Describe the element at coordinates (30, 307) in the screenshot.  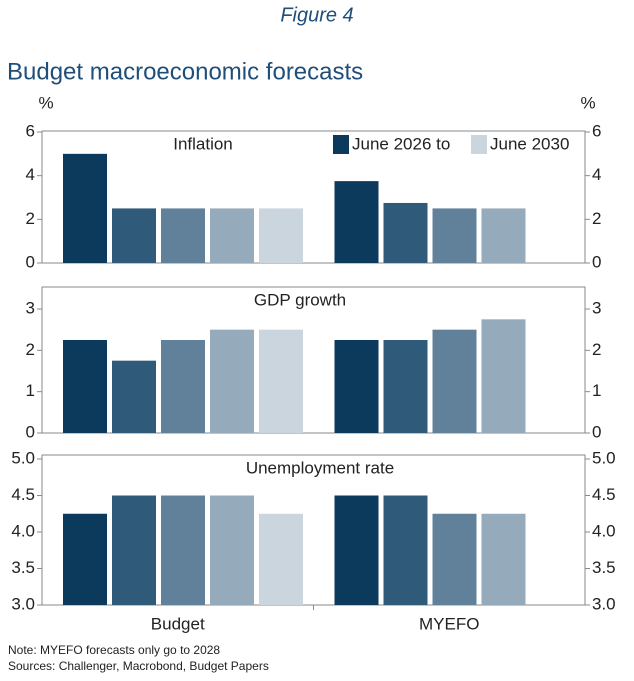
I see `y-tick-label: 3` at that location.